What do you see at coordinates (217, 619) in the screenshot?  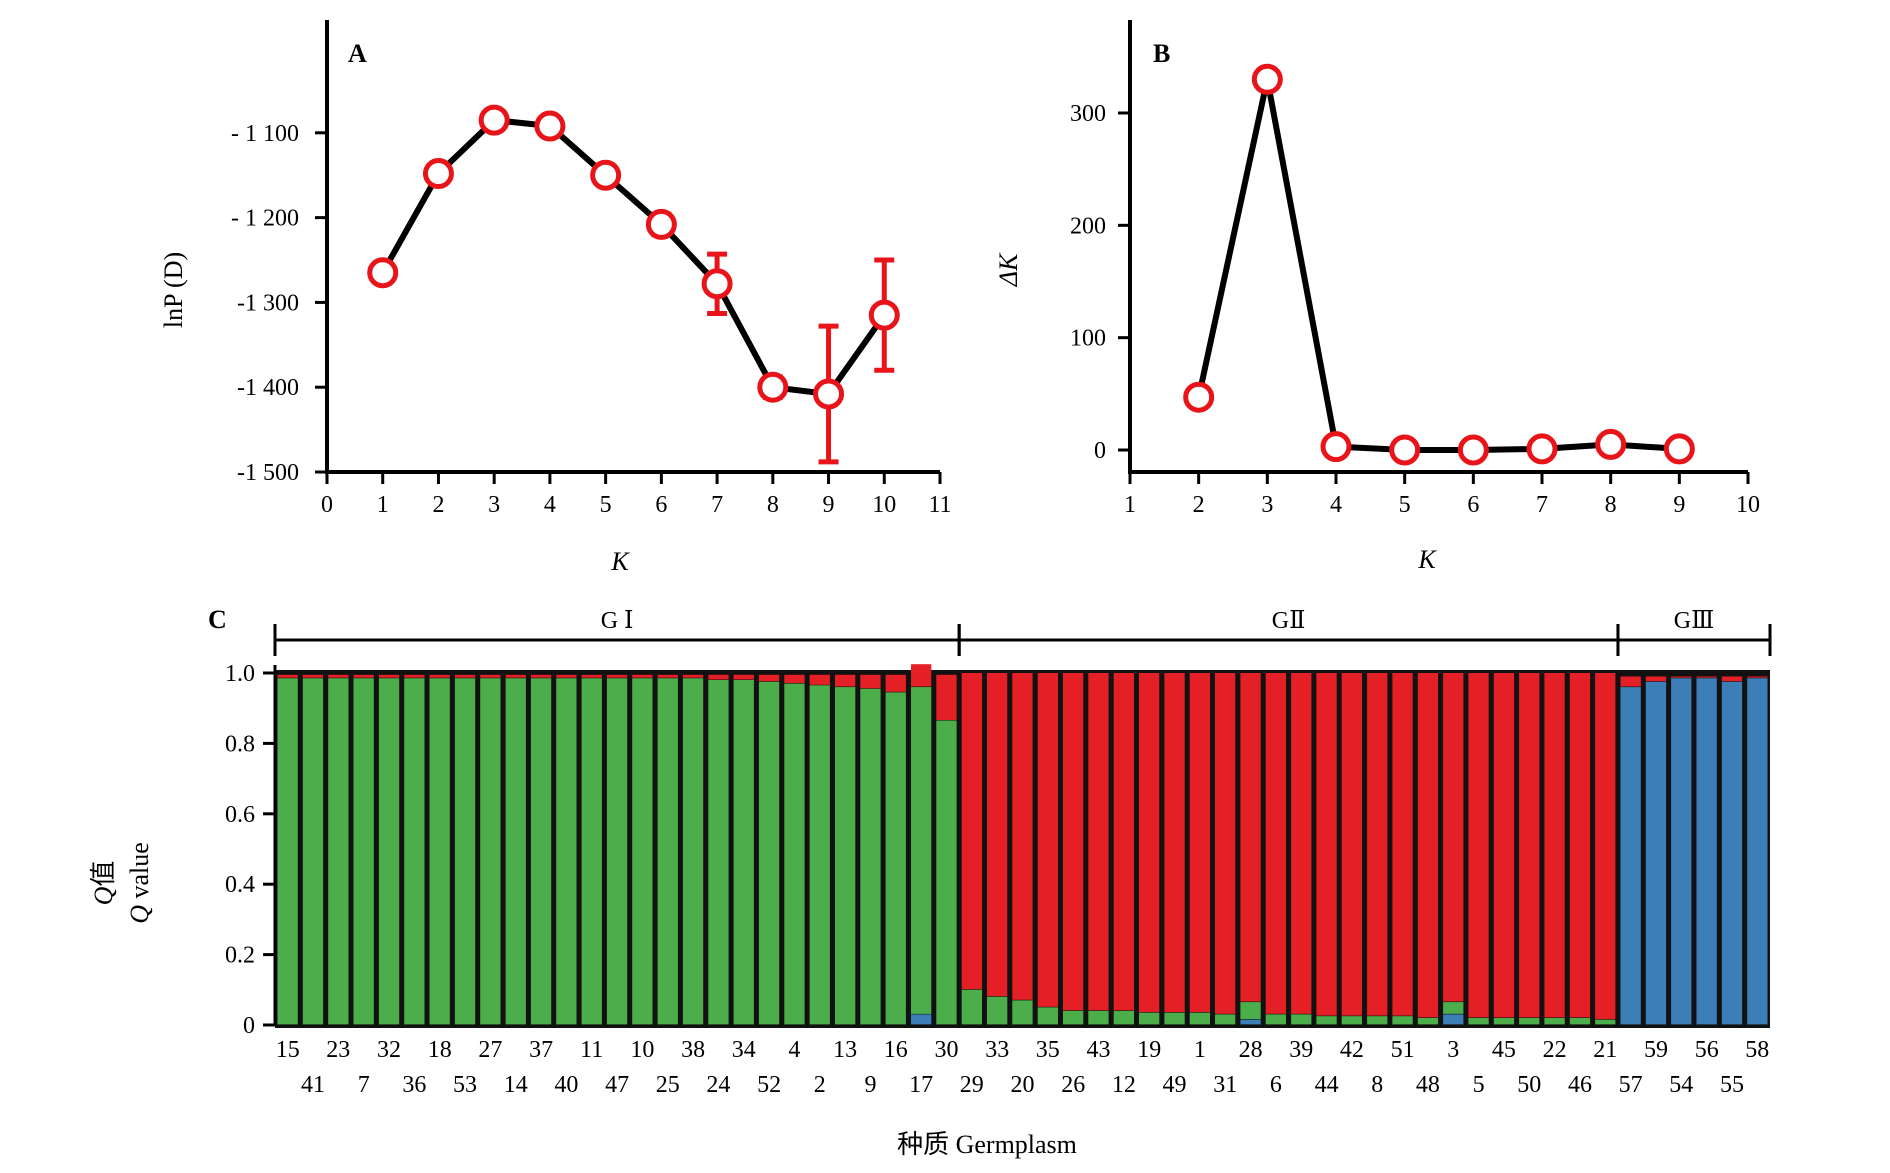 I see `panel-c-letter: C` at bounding box center [217, 619].